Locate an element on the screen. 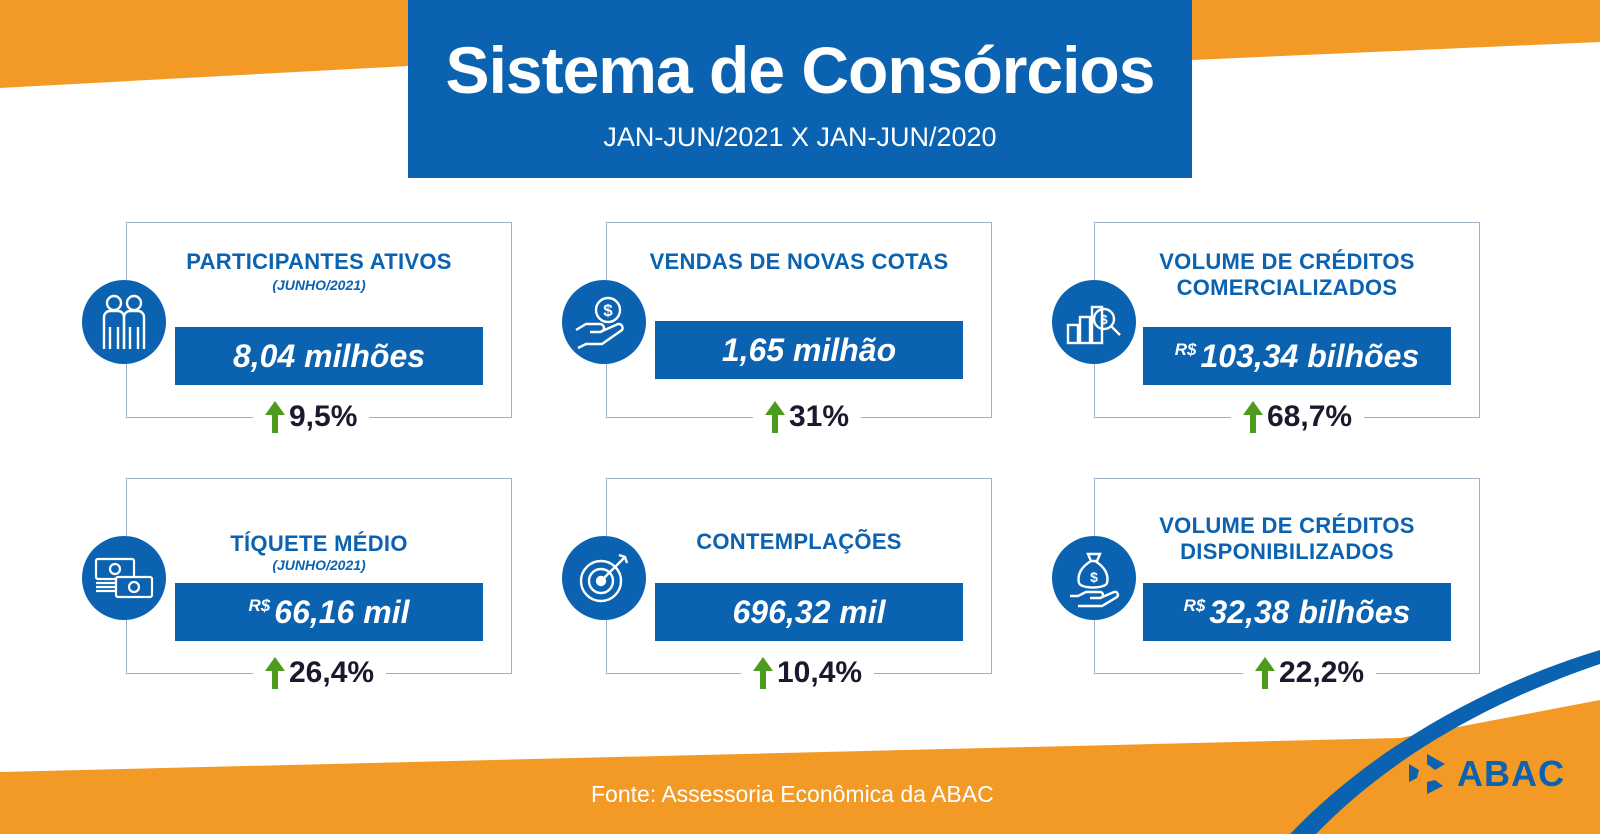 This screenshot has width=1600, height=834. card-change: 31% is located at coordinates (807, 417).